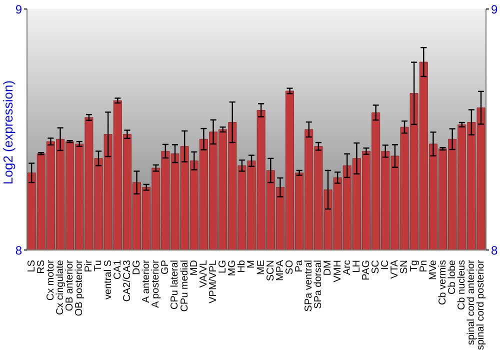  What do you see at coordinates (108, 280) in the screenshot?
I see `x-tick-label: ventral S` at bounding box center [108, 280].